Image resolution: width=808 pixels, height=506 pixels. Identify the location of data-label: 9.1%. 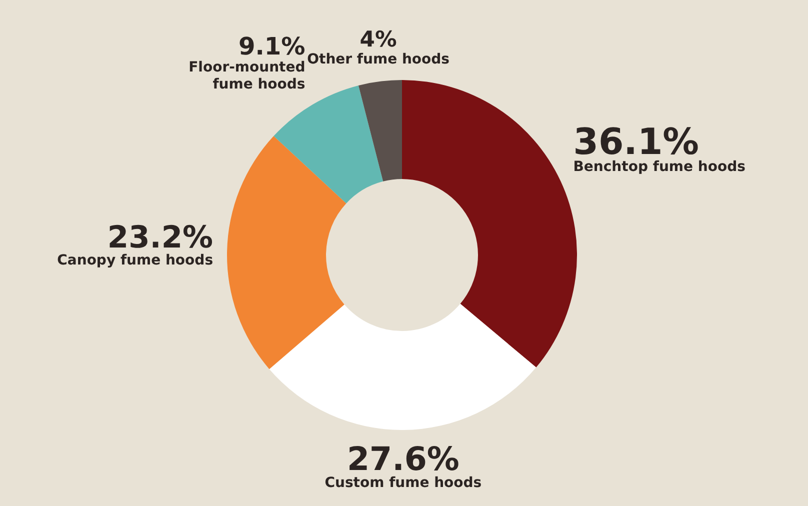
(272, 46).